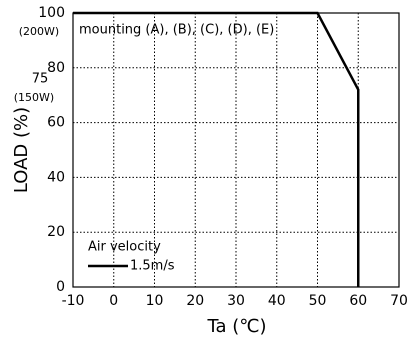 The width and height of the screenshot is (408, 342). Describe the element at coordinates (34, 97) in the screenshot. I see `load-note: (150W)` at that location.